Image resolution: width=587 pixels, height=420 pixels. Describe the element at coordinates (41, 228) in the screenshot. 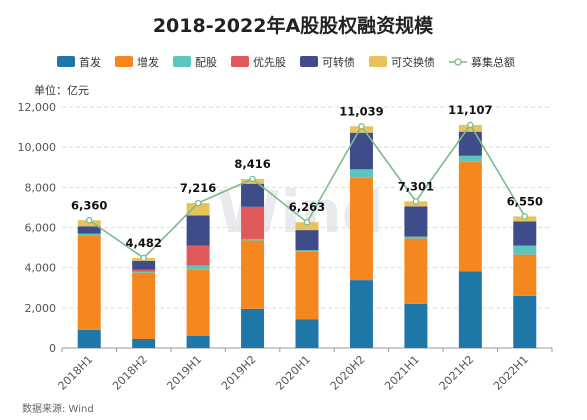

I see `y-tick-label: 6,000` at that location.